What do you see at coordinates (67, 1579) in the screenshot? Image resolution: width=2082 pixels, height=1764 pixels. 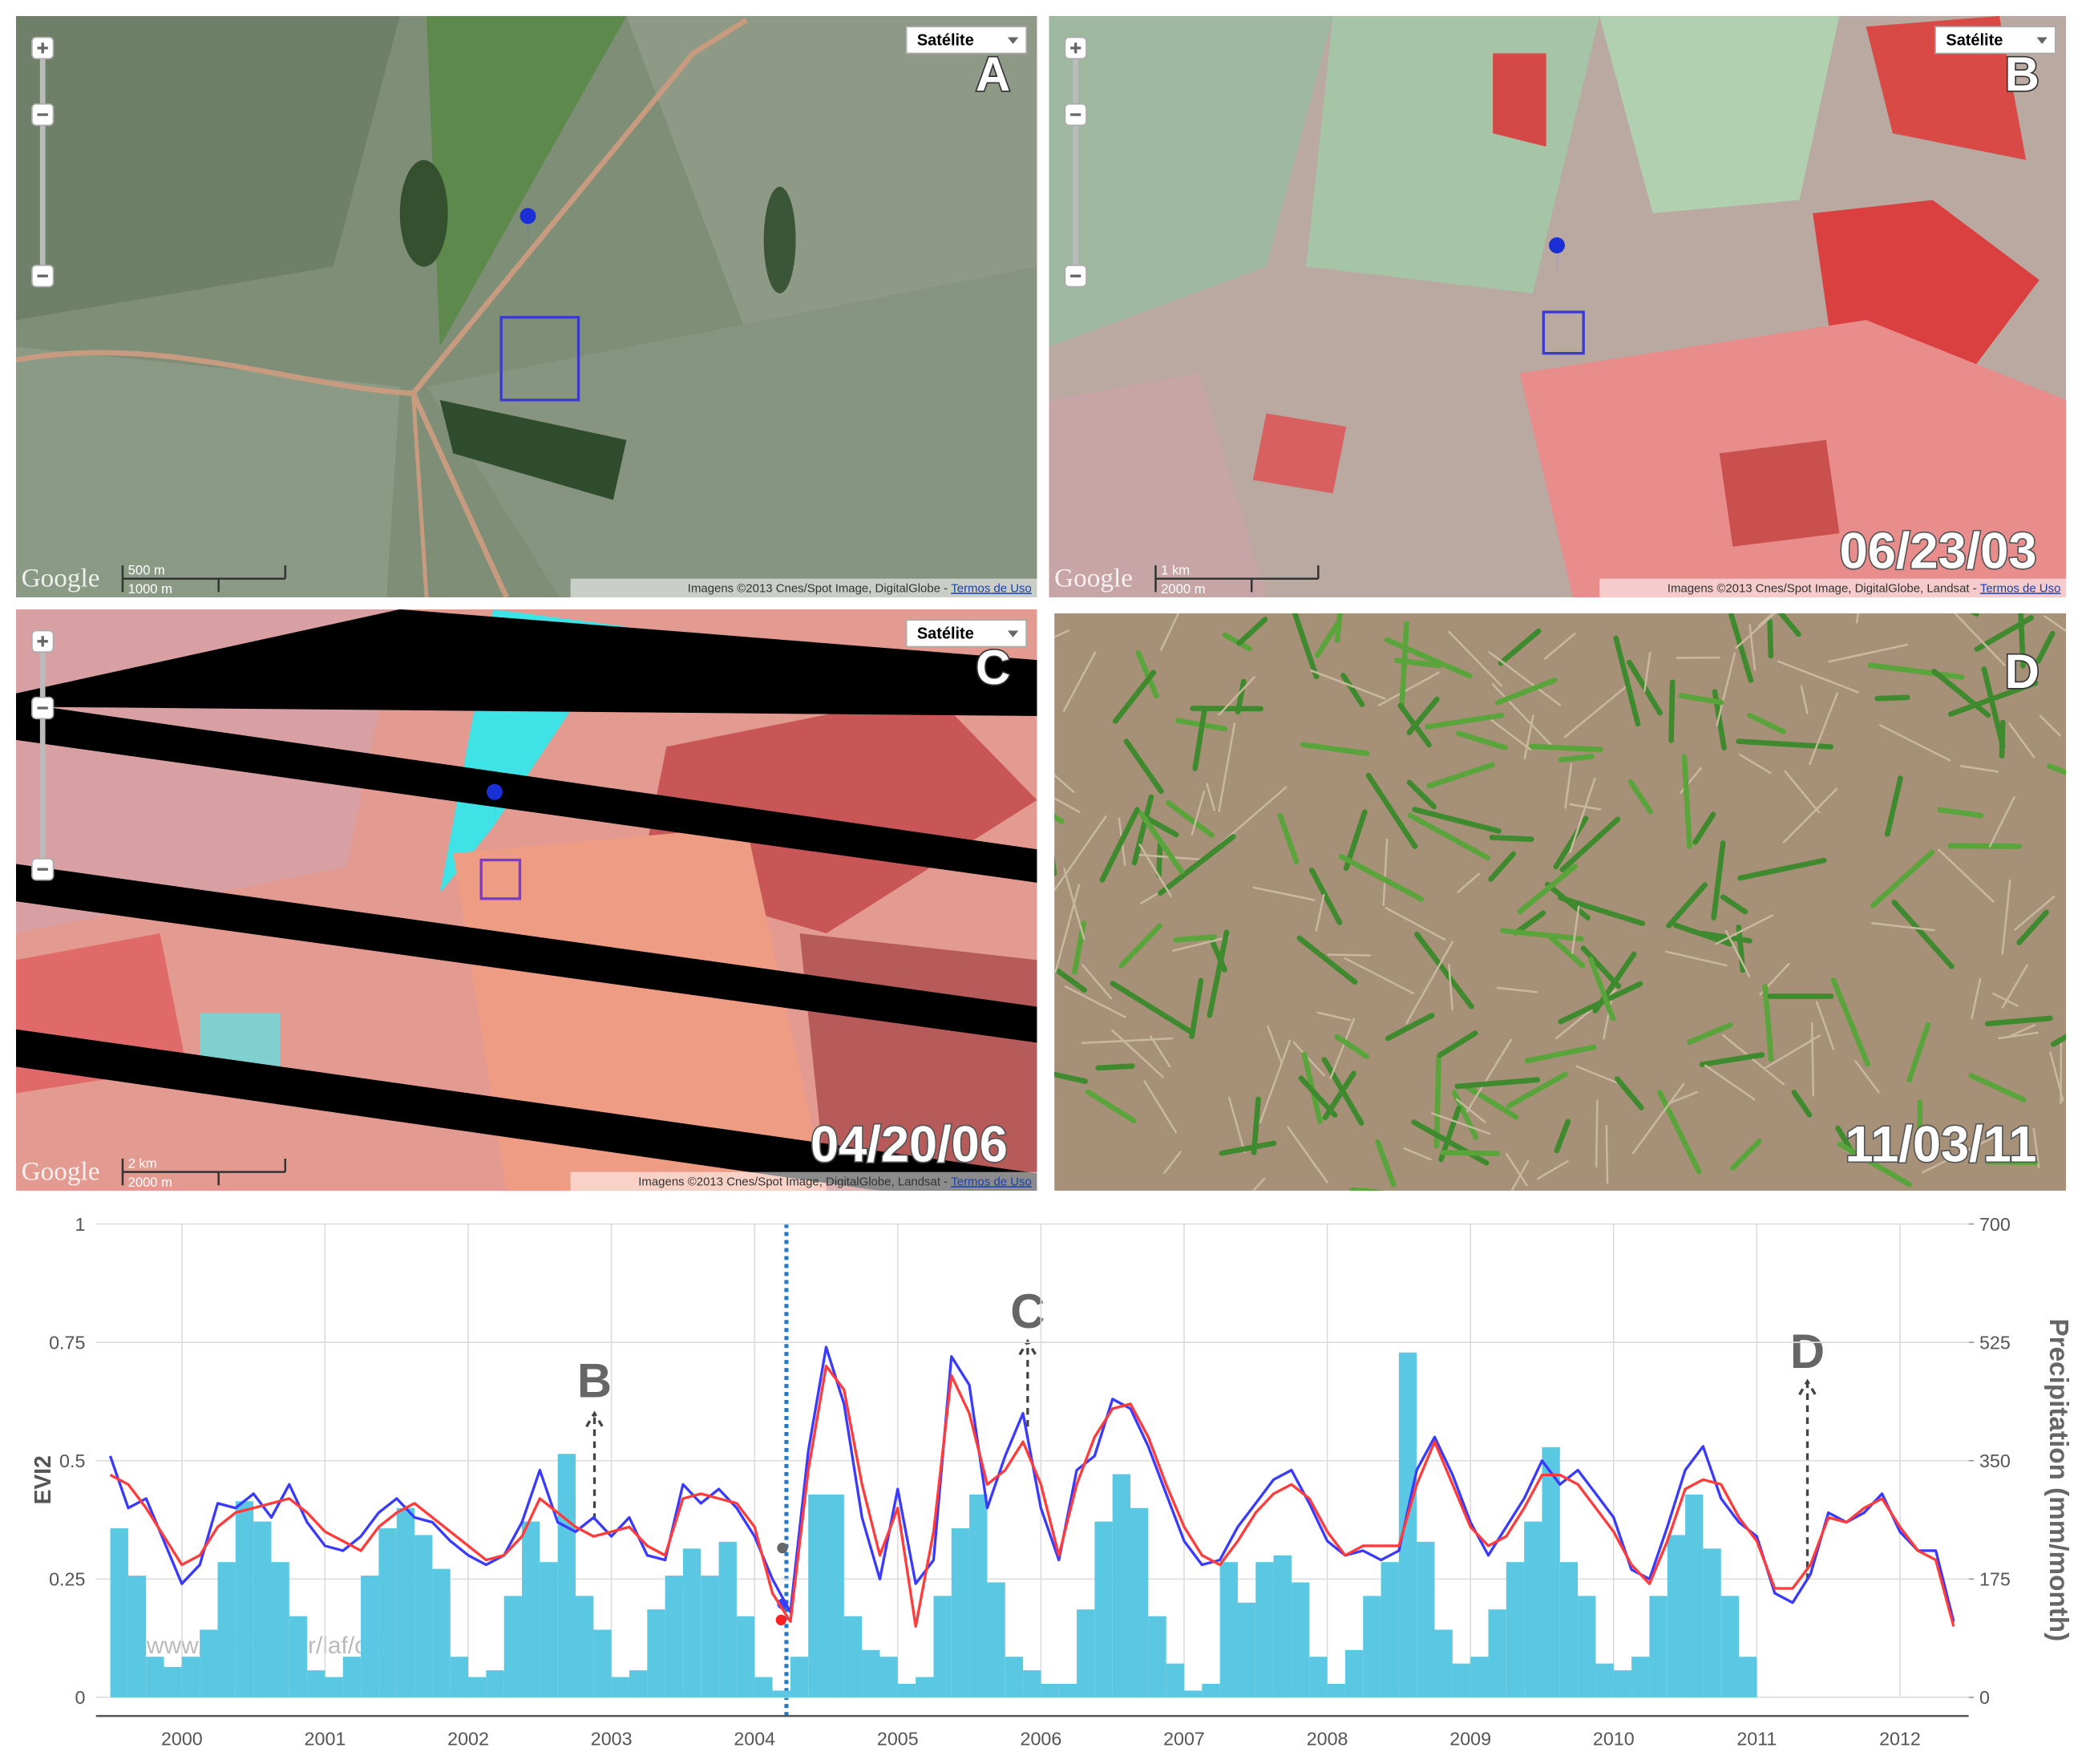 I see `y-tick-label: 0.25` at bounding box center [67, 1579].